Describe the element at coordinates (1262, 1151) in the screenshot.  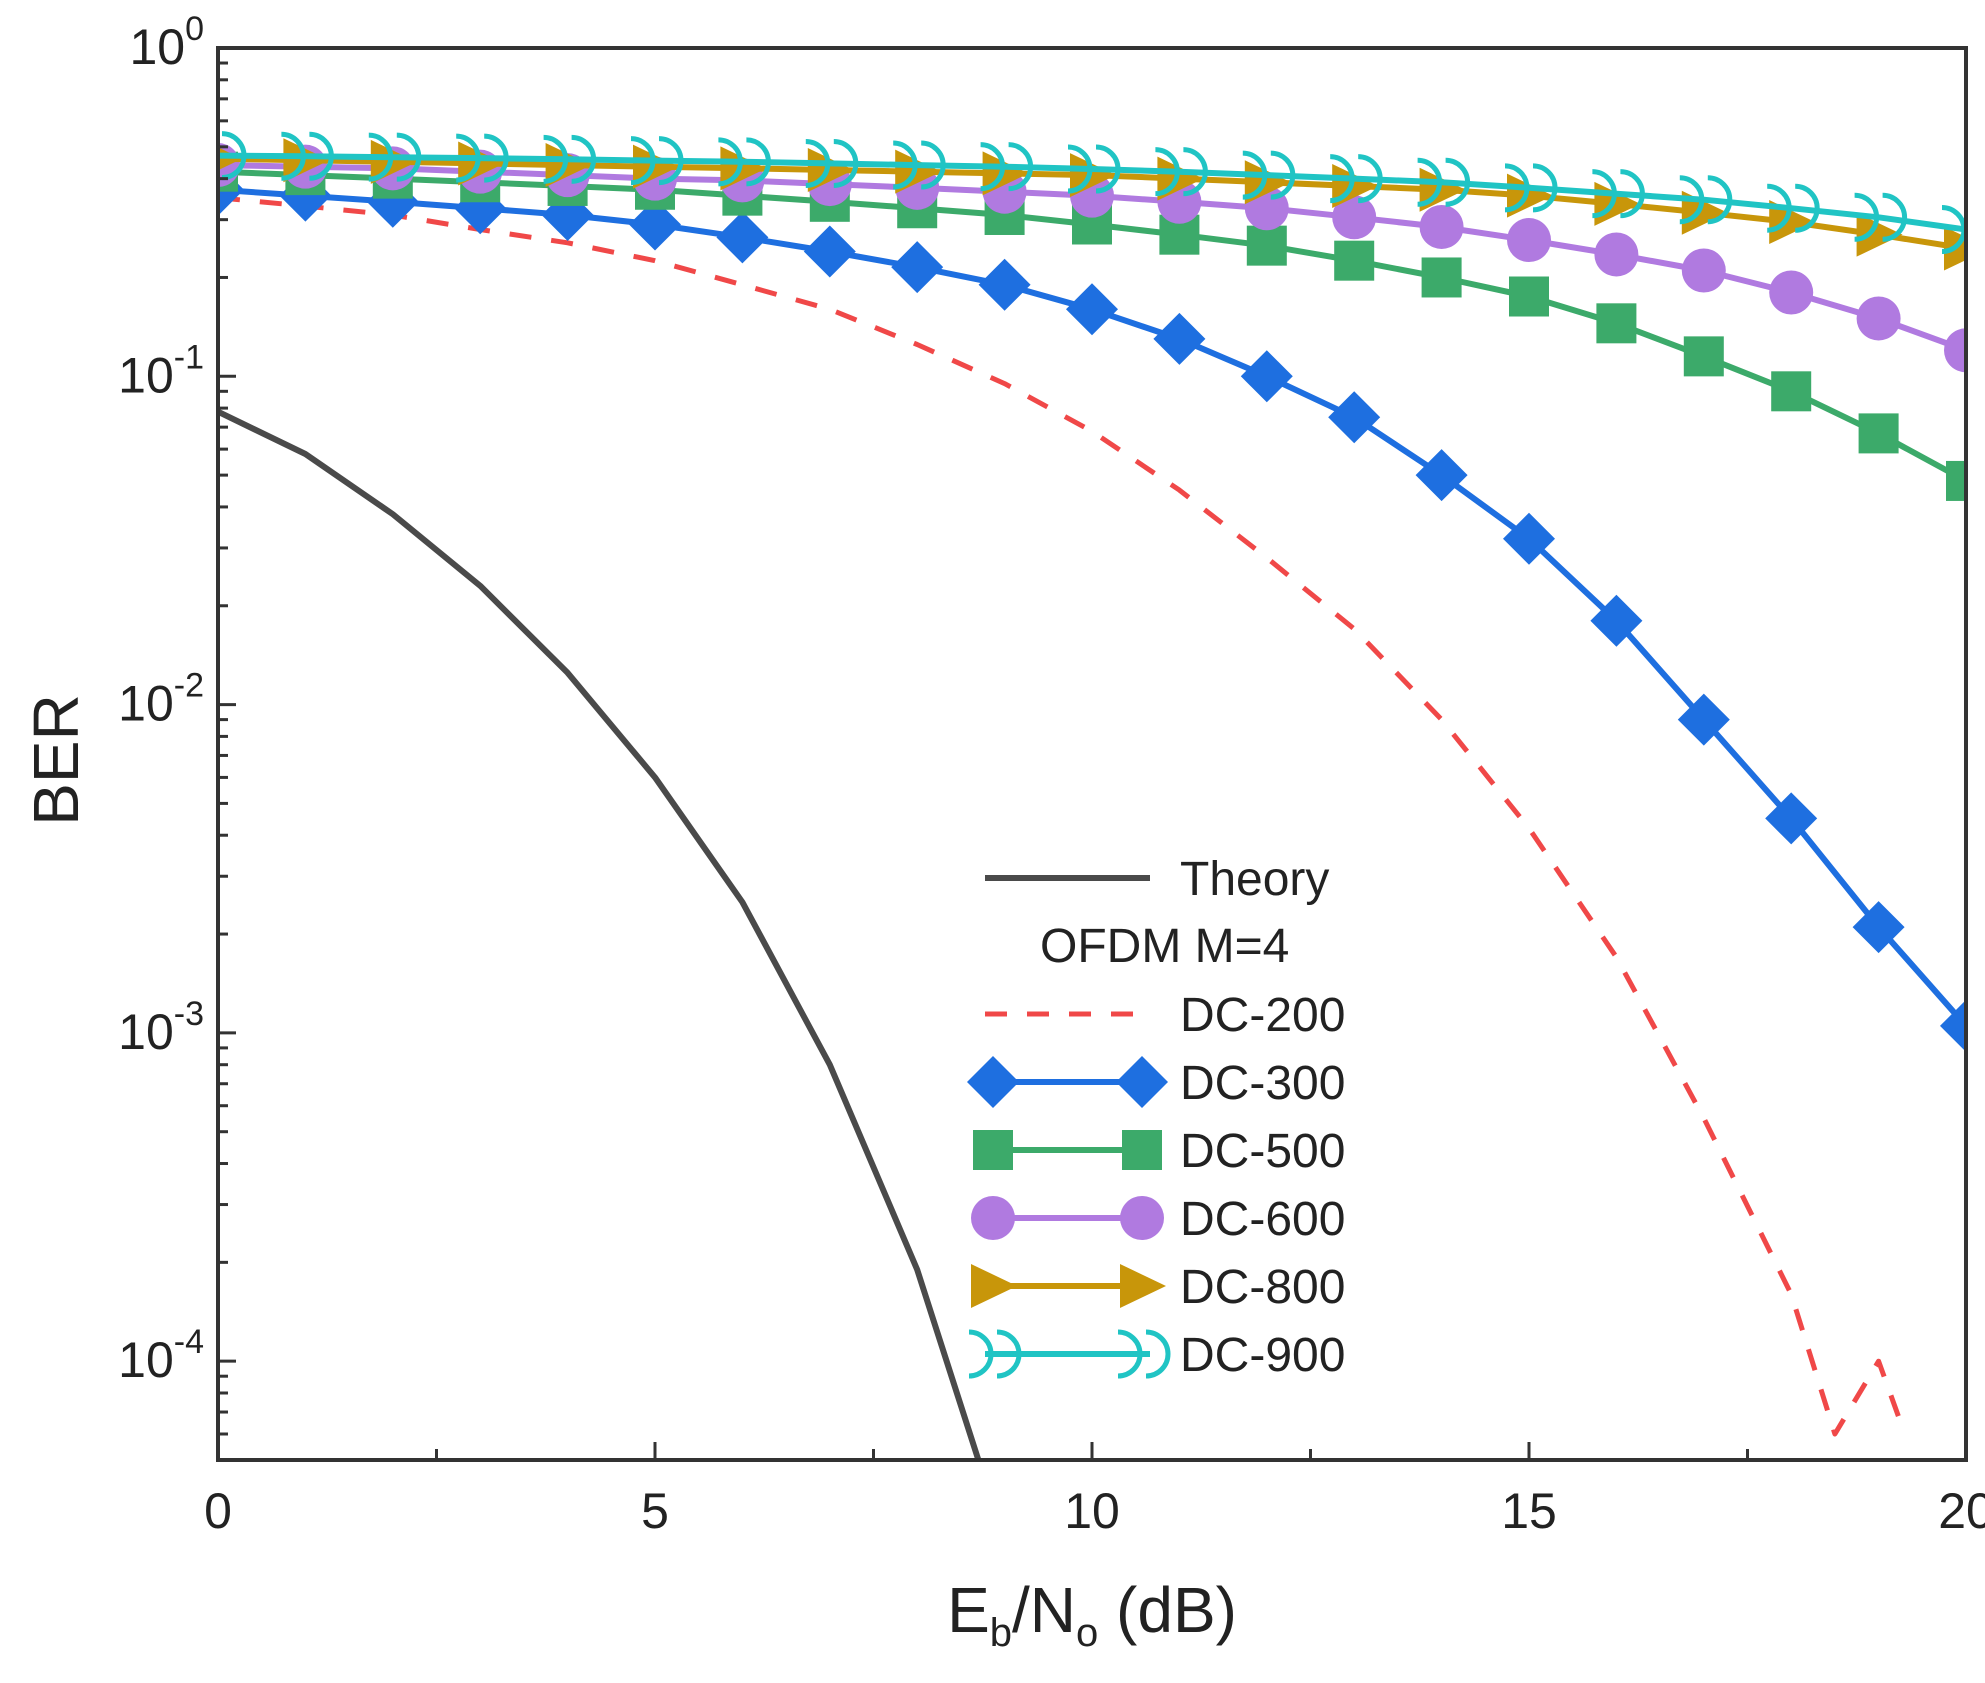
I see `legend-label: DC-500` at that location.